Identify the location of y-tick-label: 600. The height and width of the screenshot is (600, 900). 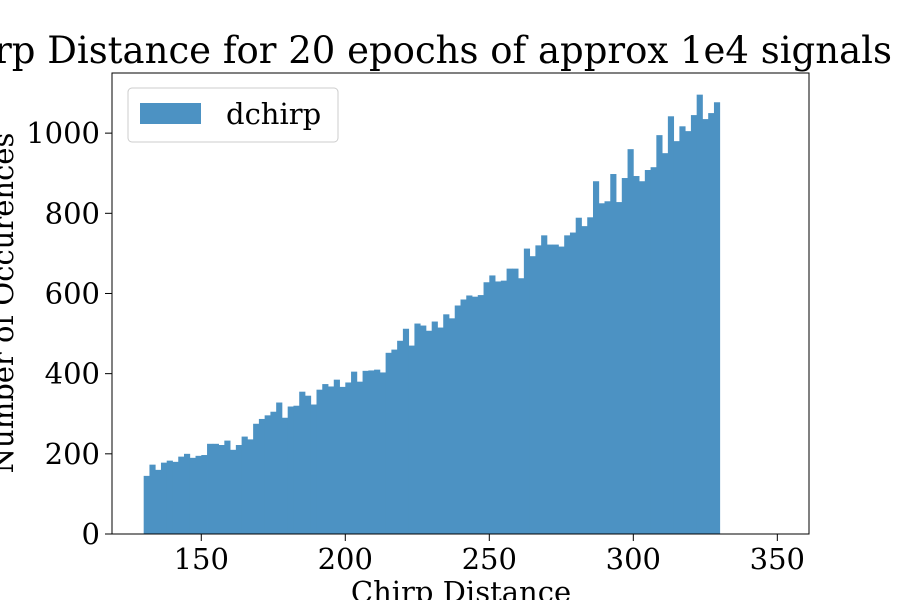
(72, 293).